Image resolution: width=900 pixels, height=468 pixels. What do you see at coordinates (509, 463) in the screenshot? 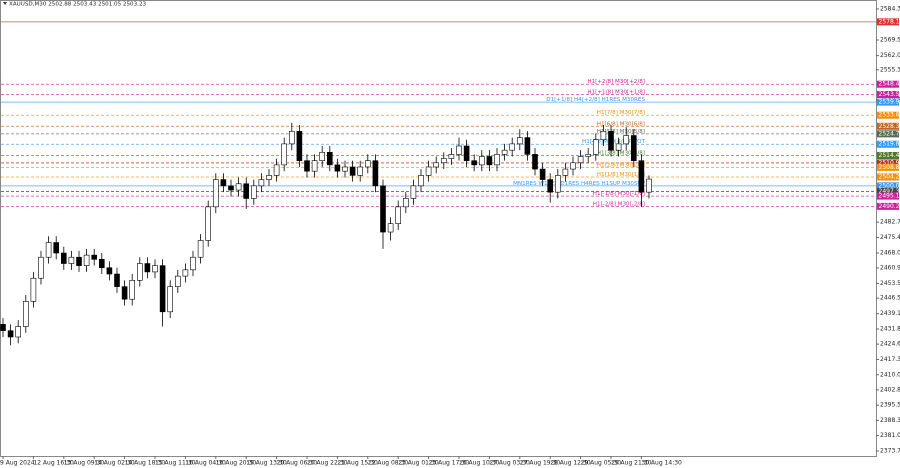
I see `x-tick-label: 27 Aug 03:30` at bounding box center [509, 463].